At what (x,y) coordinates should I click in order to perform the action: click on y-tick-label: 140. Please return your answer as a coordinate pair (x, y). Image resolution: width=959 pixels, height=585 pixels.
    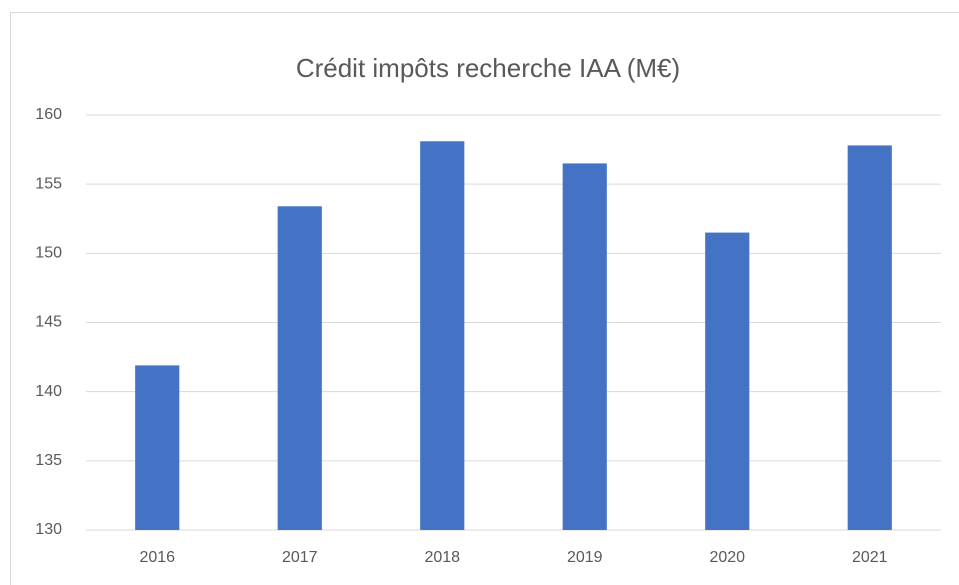
    Looking at the image, I should click on (48, 391).